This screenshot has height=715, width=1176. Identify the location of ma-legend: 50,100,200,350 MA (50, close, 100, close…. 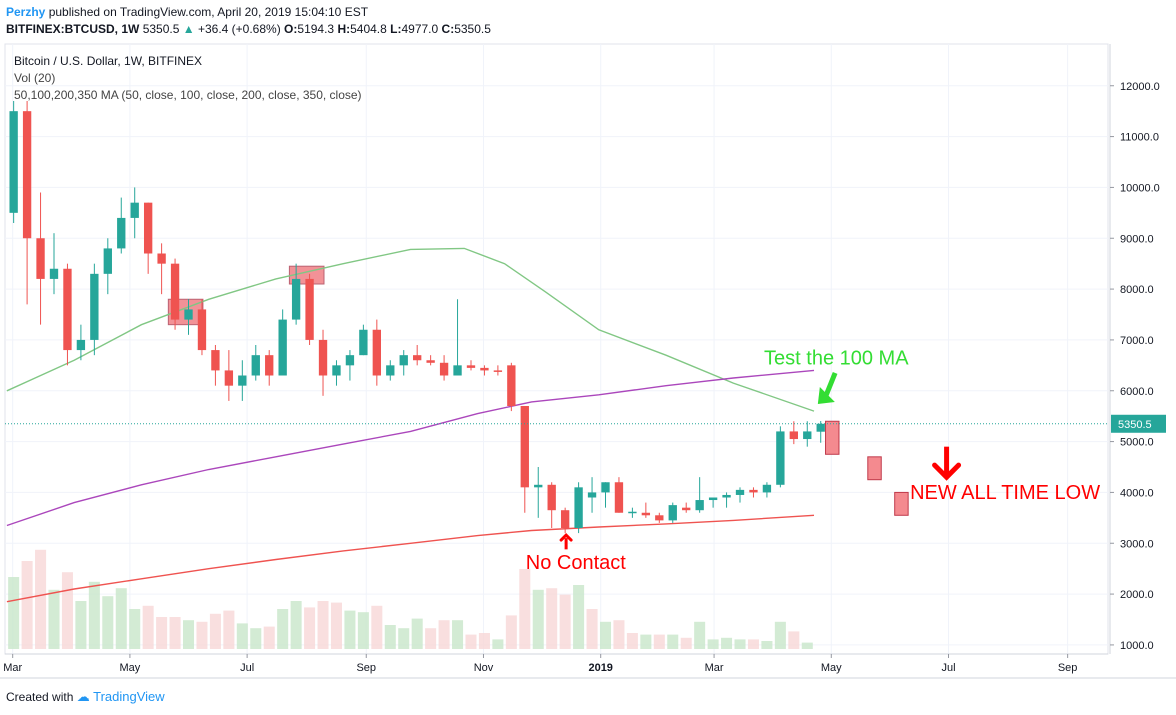
(188, 95).